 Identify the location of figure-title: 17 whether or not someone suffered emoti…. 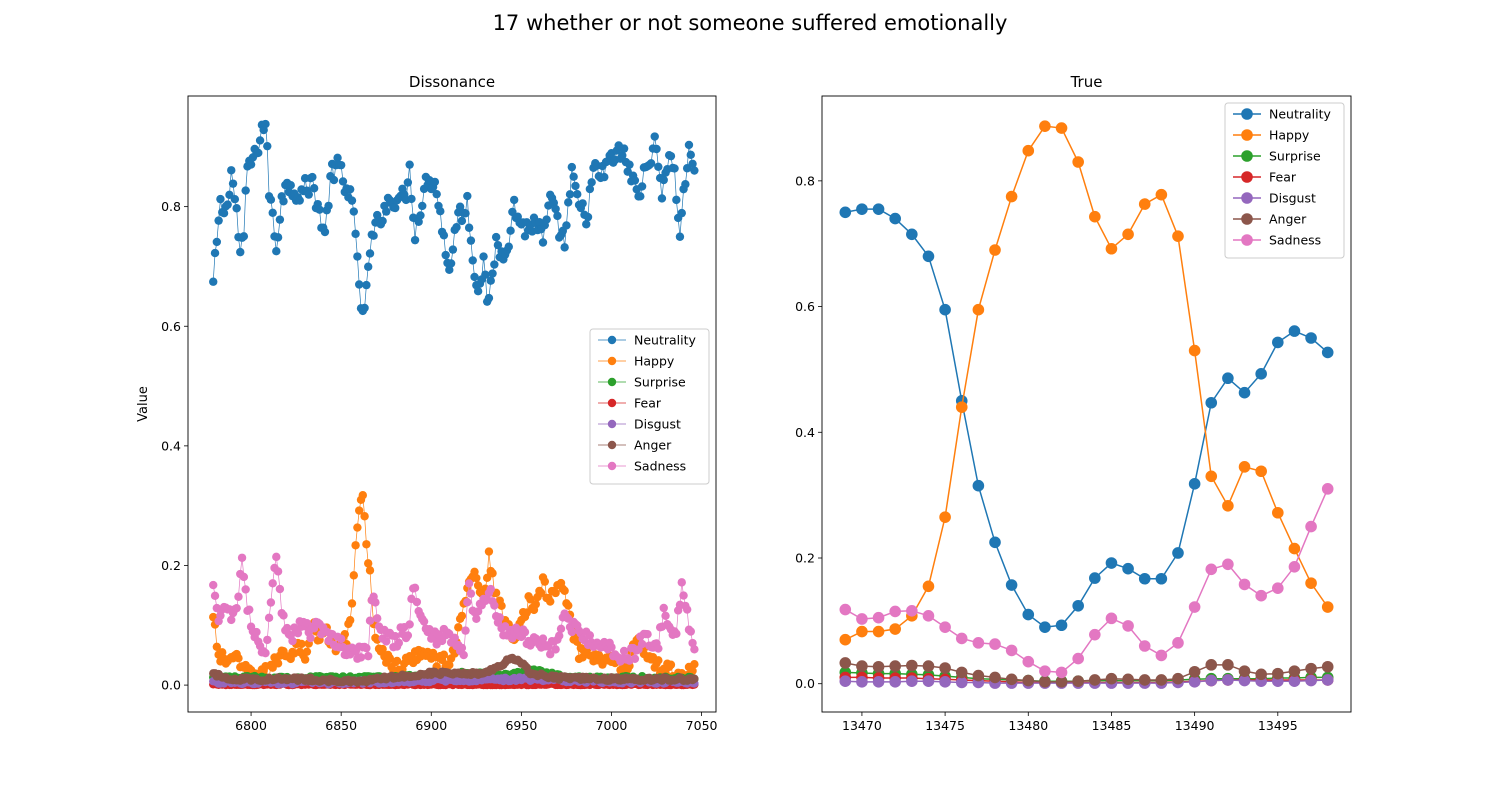
(750, 23).